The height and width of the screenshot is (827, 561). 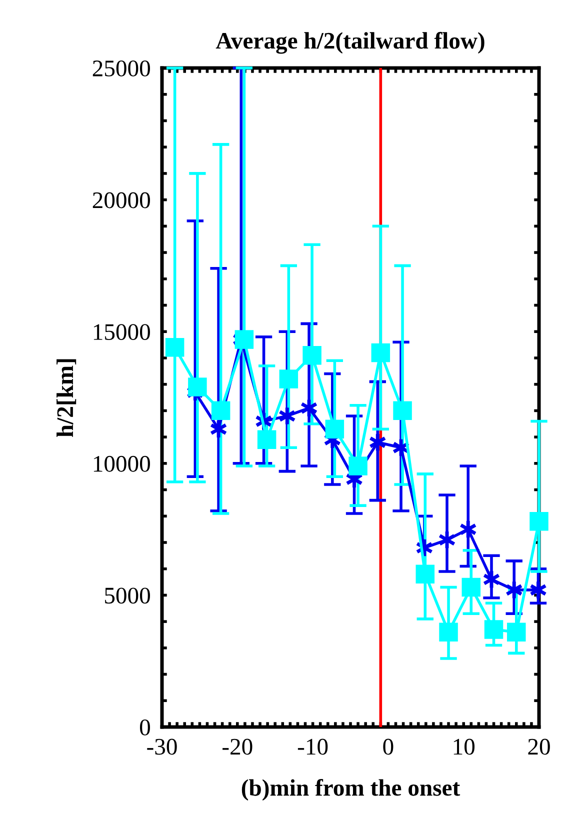 I want to click on x-tick-label: -30, so click(x=162, y=746).